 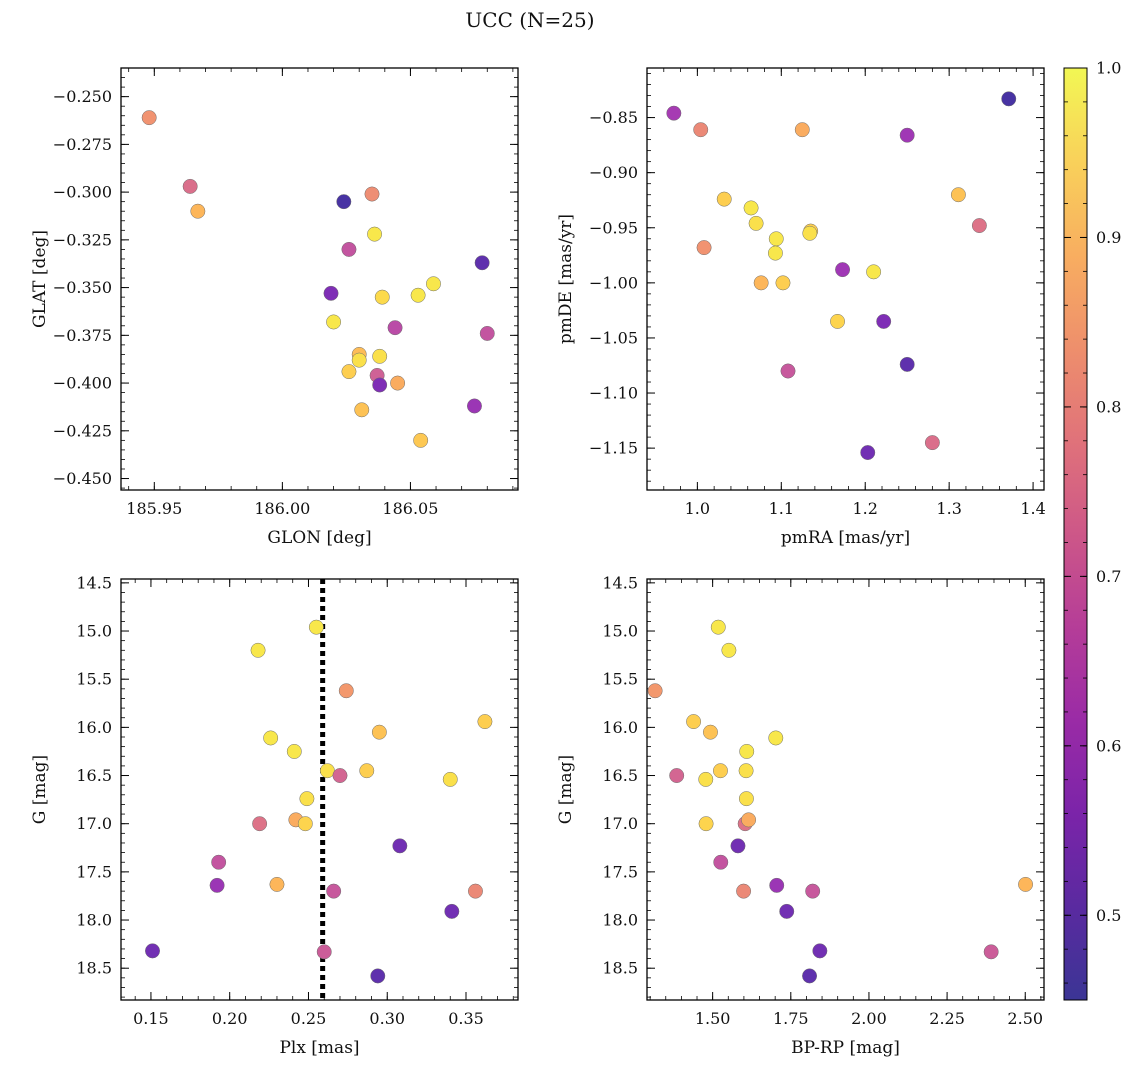 I want to click on y-tick-label: −0.85, so click(x=613, y=117).